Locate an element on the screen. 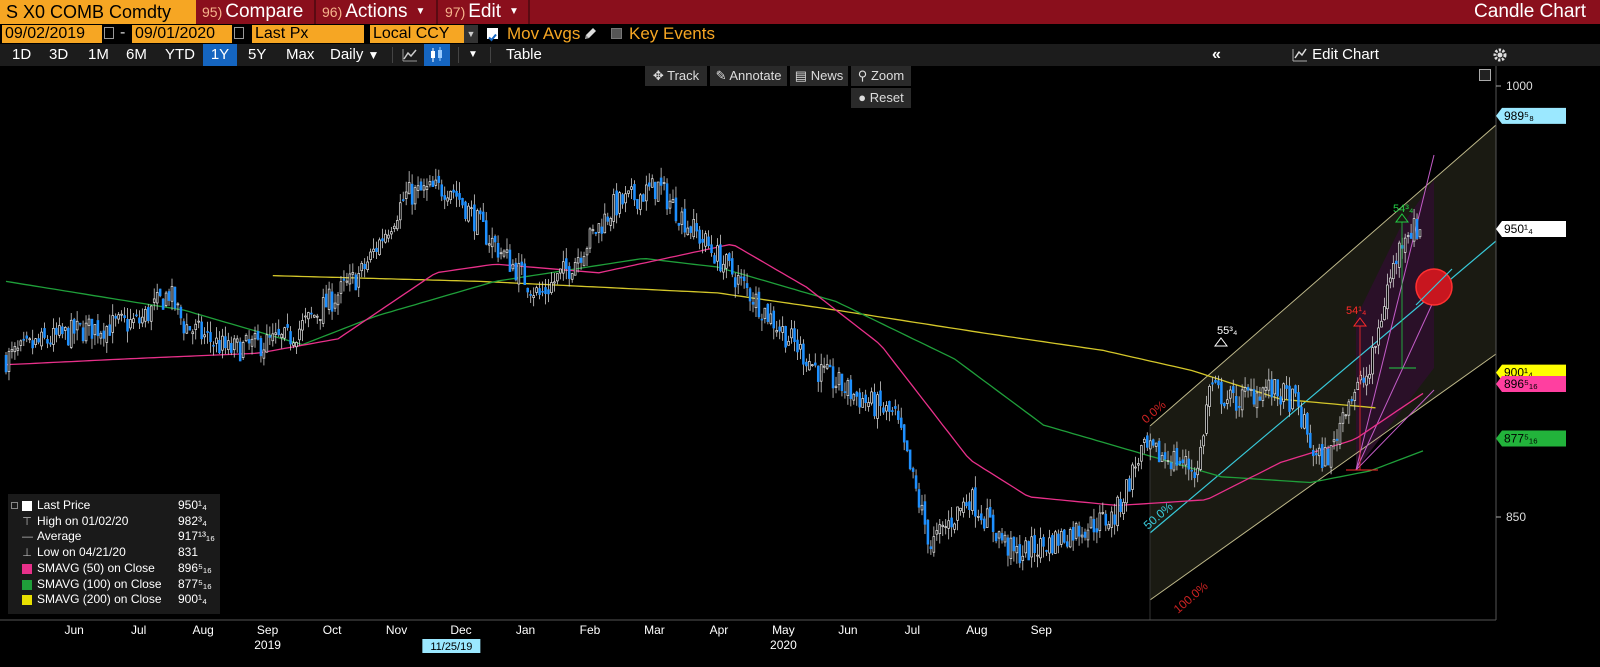  line-chart-icon is located at coordinates (410, 55).